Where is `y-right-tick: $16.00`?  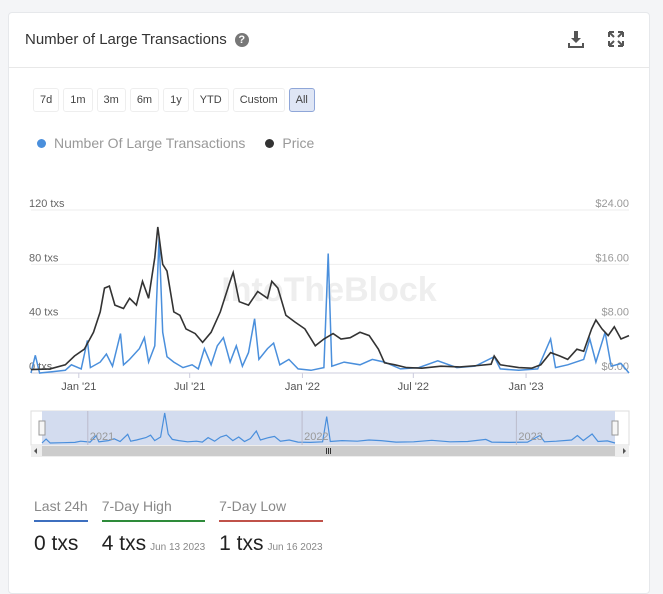 y-right-tick: $16.00 is located at coordinates (612, 258).